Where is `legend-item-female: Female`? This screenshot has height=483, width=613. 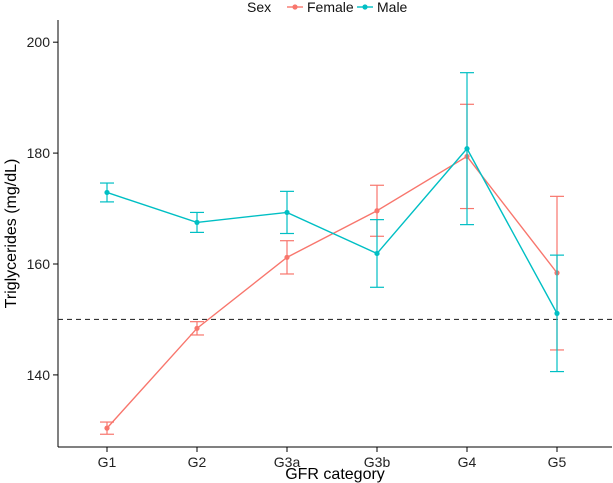
legend-item-female: Female is located at coordinates (320, 7).